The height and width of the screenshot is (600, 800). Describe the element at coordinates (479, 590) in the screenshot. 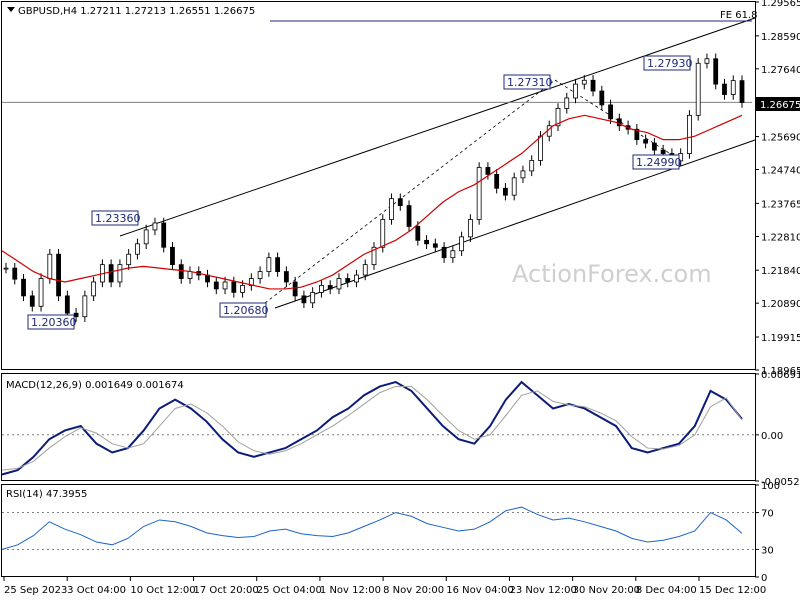

I see `x-label-7: 16 Nov 04:00` at that location.